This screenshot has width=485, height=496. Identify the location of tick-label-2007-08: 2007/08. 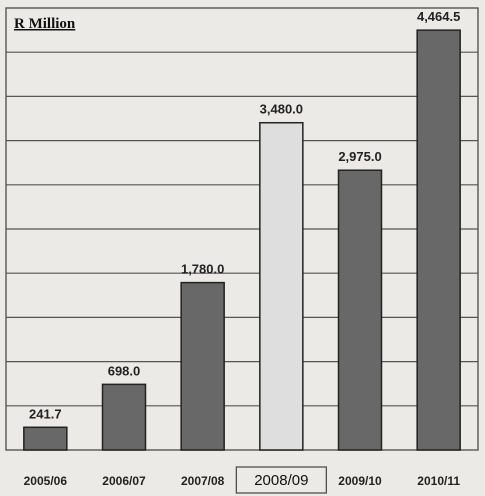
(203, 481).